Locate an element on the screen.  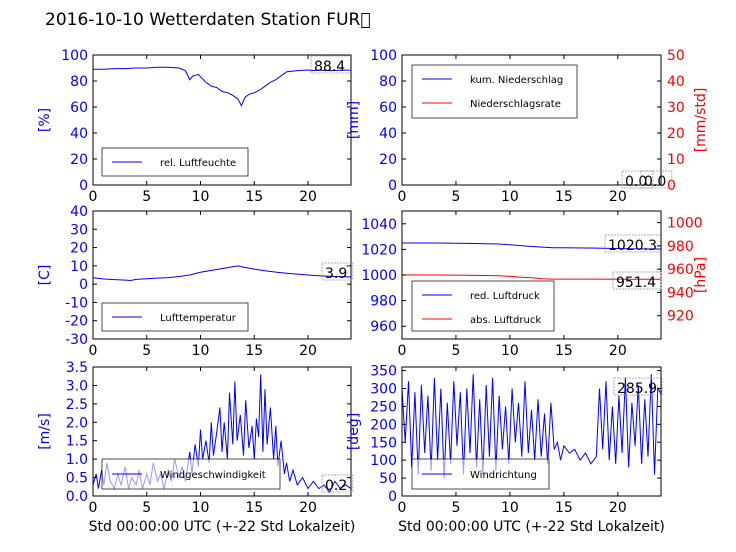
precipitation-y2tick-label: 50 is located at coordinates (676, 56).